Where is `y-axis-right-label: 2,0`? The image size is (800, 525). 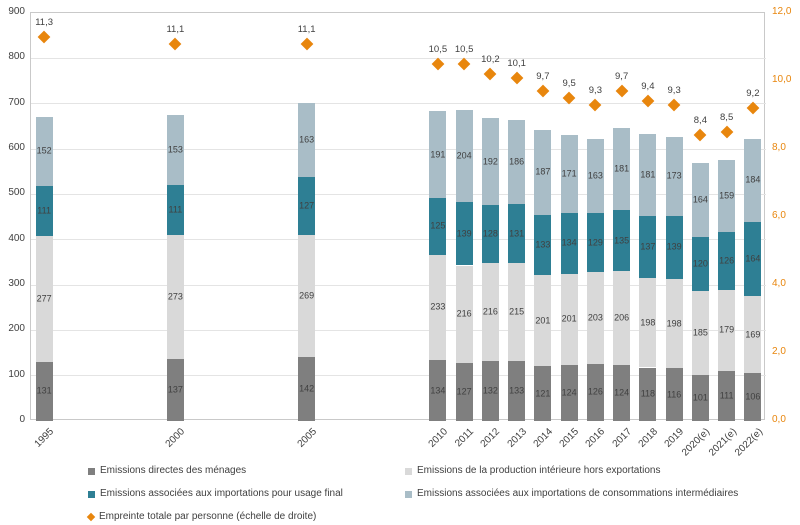 y-axis-right-label: 2,0 is located at coordinates (779, 351).